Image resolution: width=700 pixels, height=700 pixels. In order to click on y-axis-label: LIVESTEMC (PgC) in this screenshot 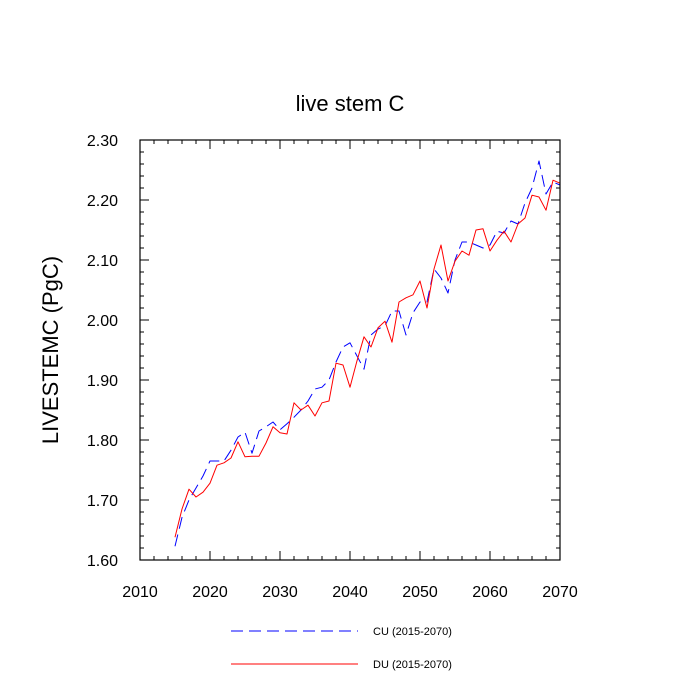, I will do `click(50, 350)`.